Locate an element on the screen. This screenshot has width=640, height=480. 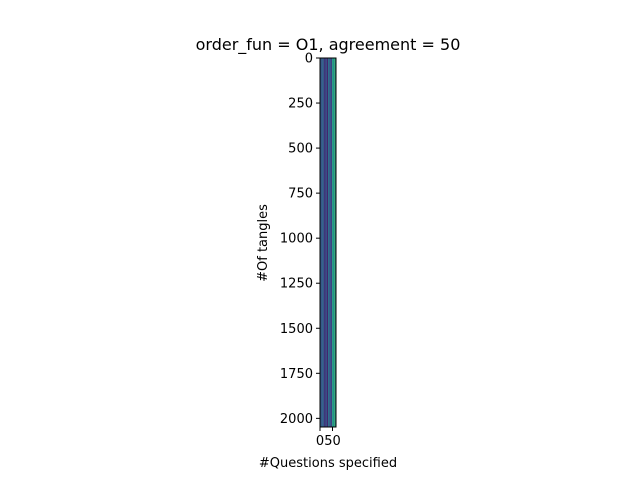
y-tick-label: 750 is located at coordinates (300, 194).